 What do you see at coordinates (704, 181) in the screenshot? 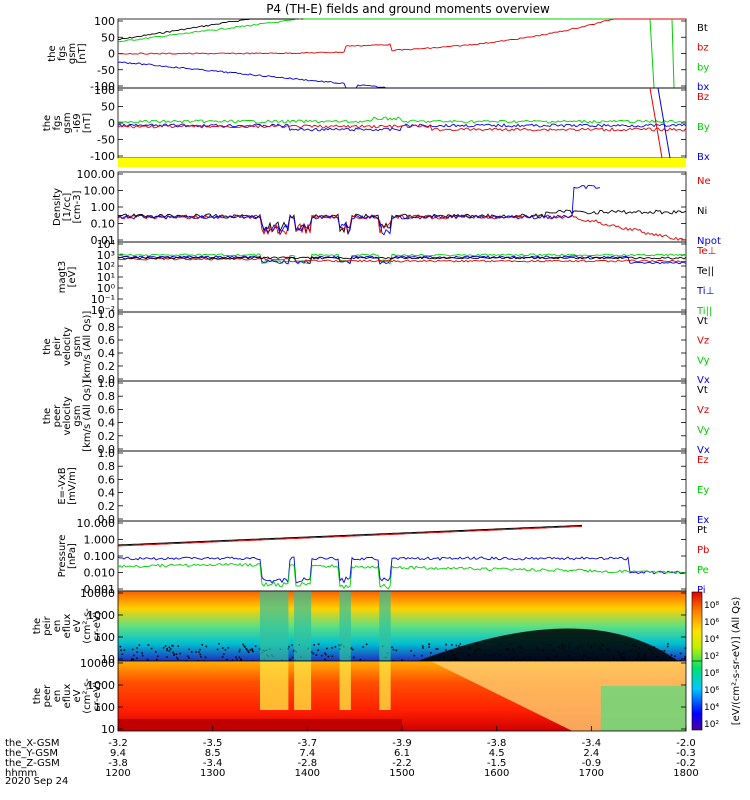
I see `density-legend-0: Ne` at bounding box center [704, 181].